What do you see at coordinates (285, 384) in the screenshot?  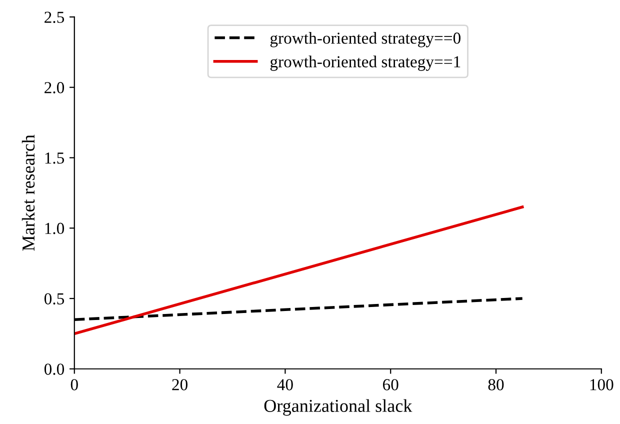 I see `x-tick-label: 40` at bounding box center [285, 384].